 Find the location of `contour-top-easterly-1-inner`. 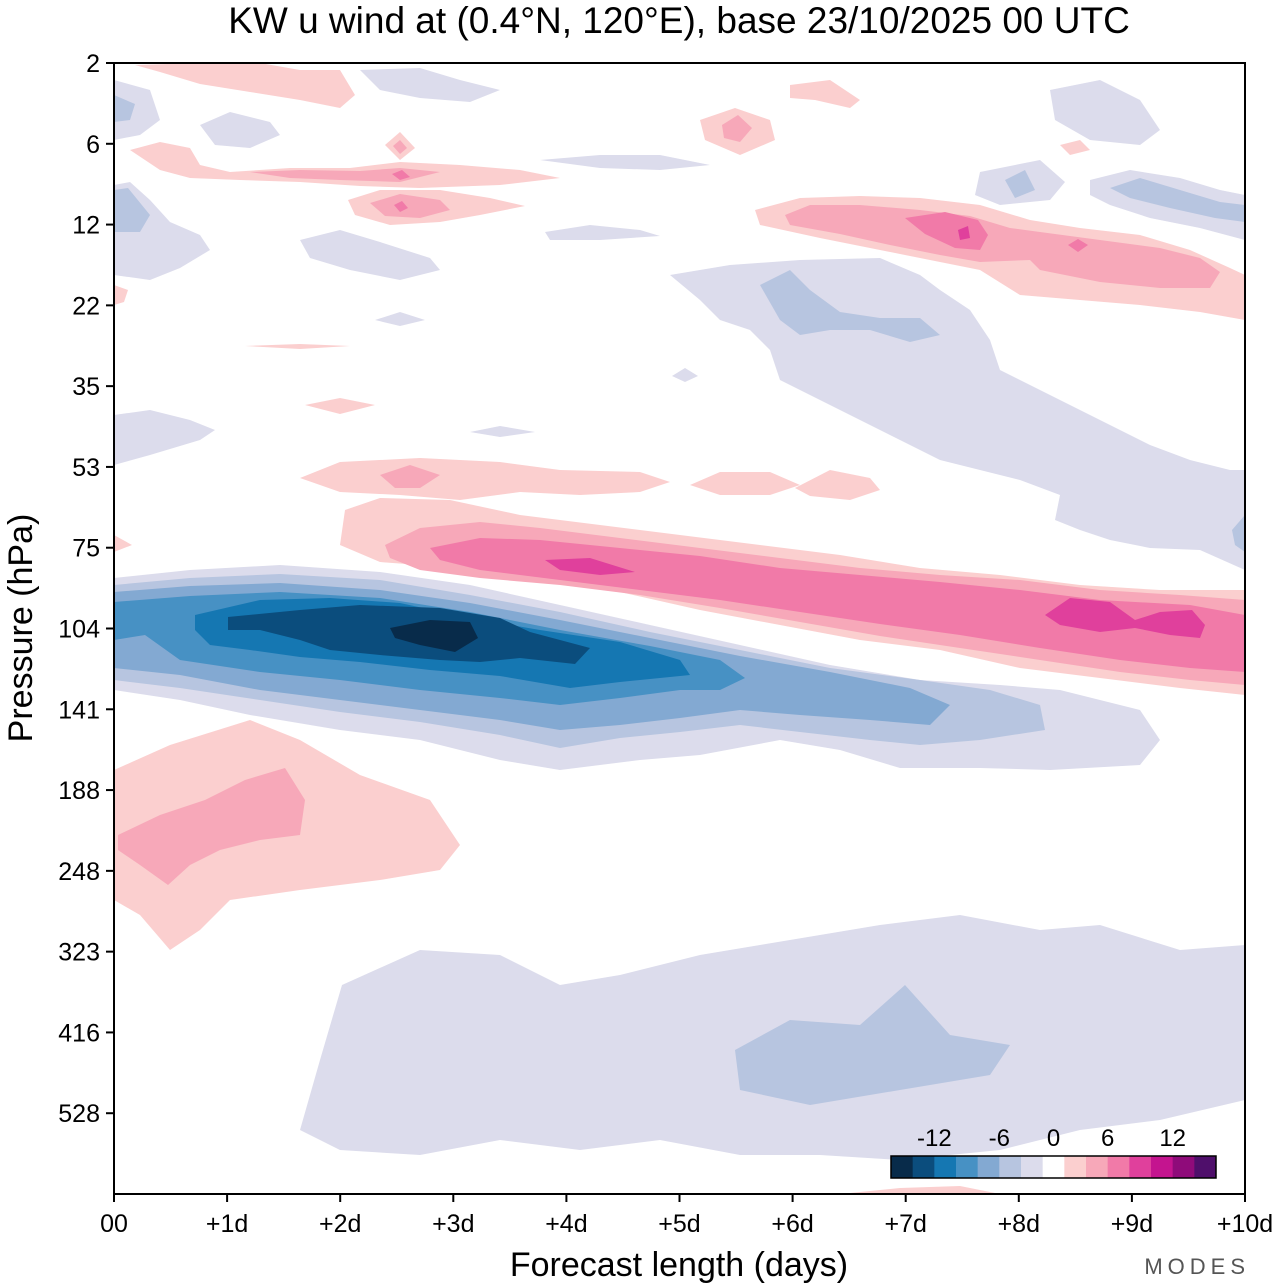

contour-top-easterly-1-inner is located at coordinates (124, 108).